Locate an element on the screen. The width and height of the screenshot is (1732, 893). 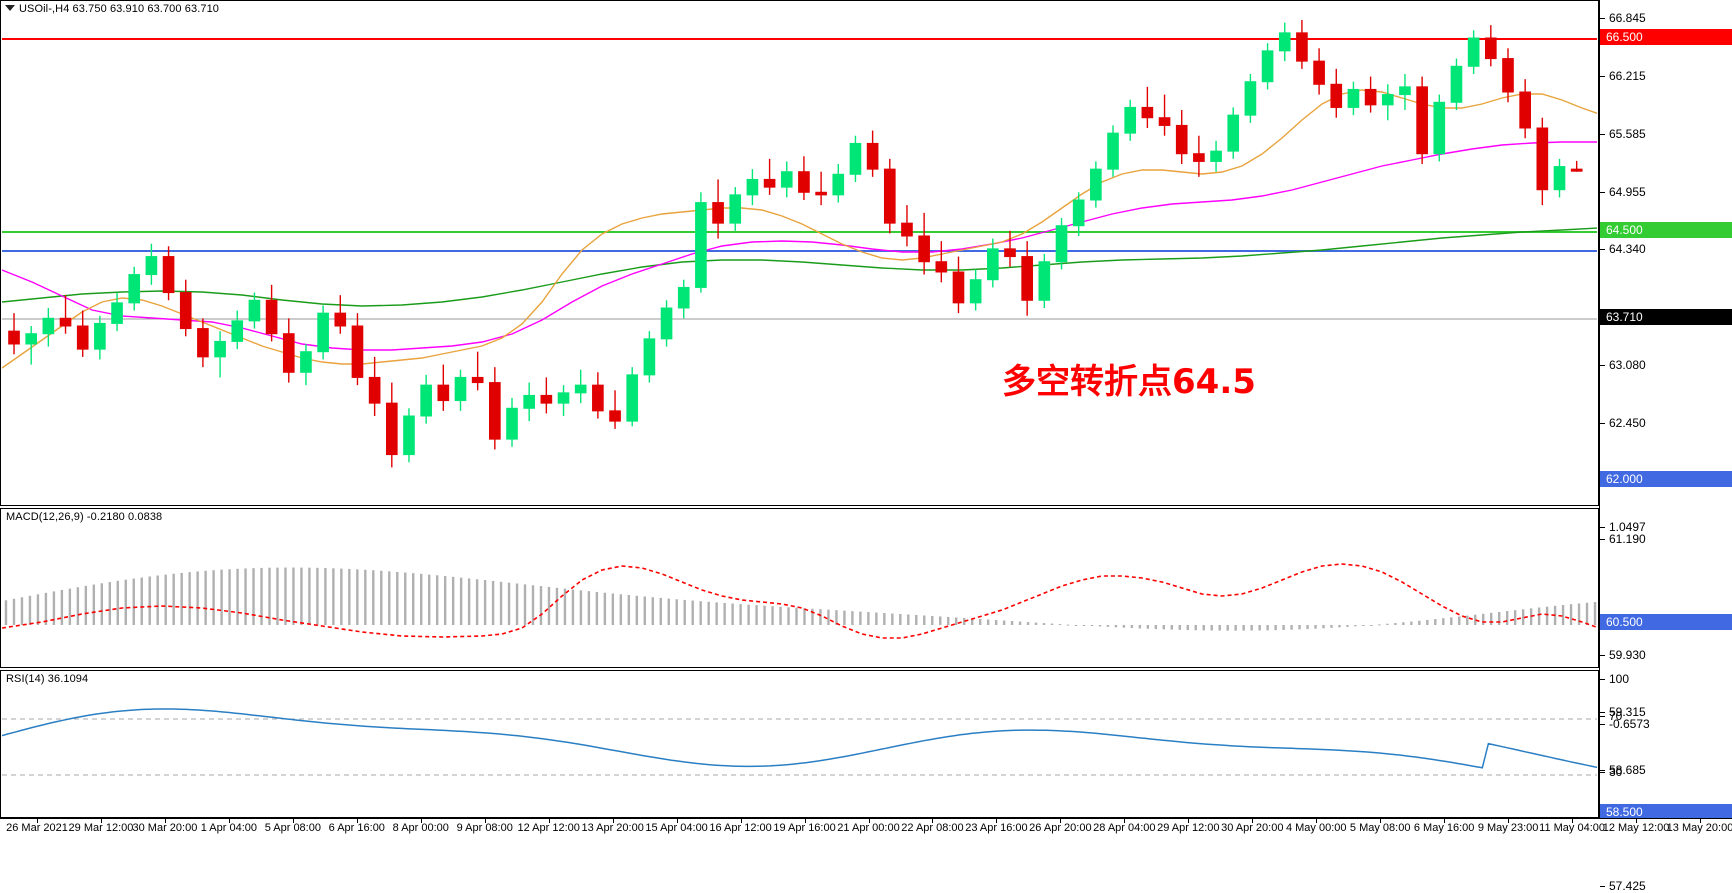
time-label: 29 Apr 12:00 is located at coordinates (1188, 828).